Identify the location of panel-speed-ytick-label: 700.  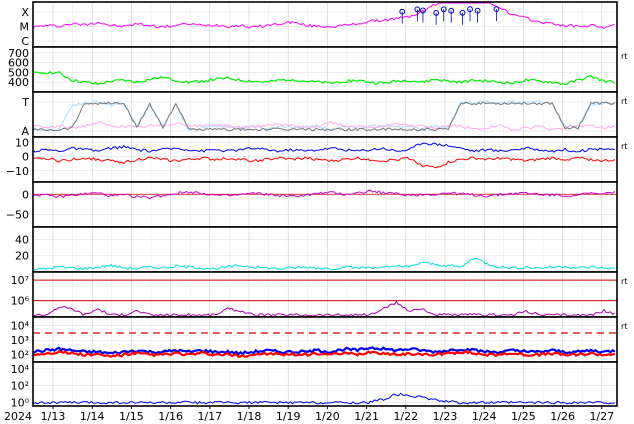
(18, 53).